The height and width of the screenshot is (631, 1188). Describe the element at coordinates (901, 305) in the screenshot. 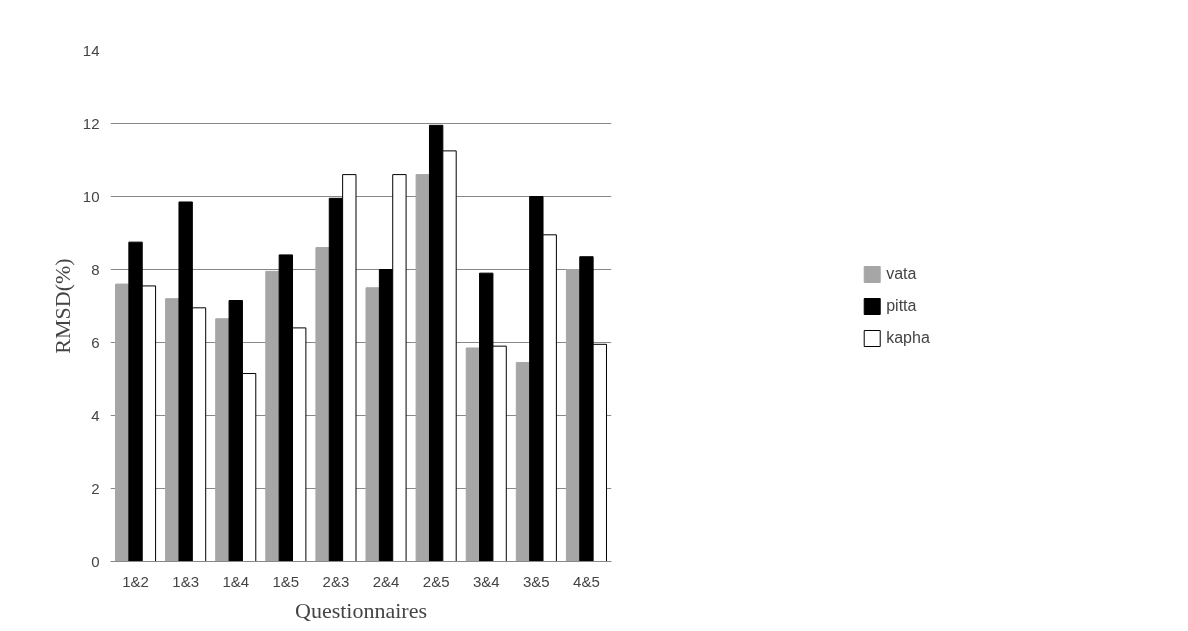

I see `legend-label: pitta` at that location.